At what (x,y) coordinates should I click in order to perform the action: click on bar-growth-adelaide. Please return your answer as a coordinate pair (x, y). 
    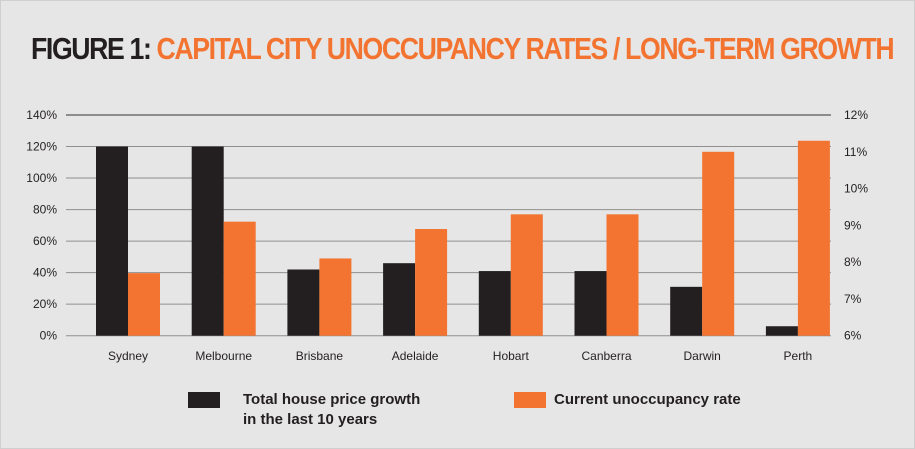
    Looking at the image, I should click on (399, 299).